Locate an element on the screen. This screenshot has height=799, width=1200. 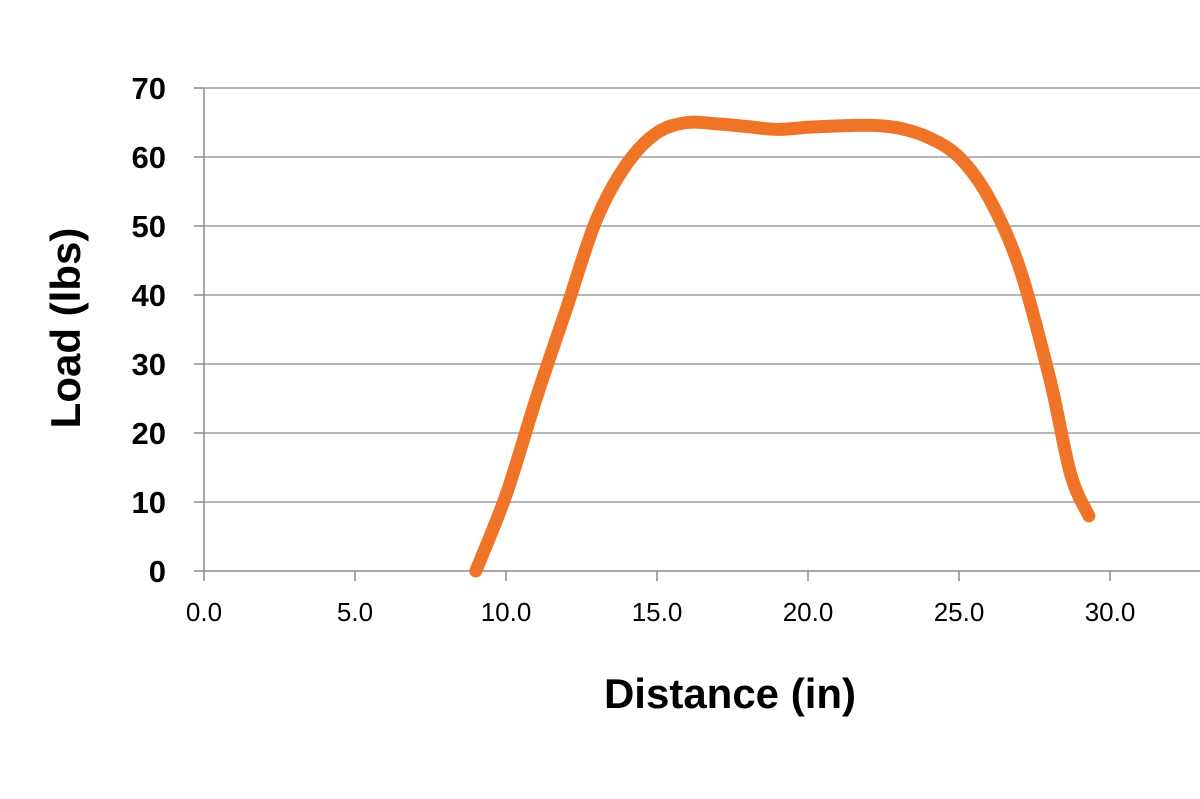
x-tick-label: 20.0 is located at coordinates (808, 612).